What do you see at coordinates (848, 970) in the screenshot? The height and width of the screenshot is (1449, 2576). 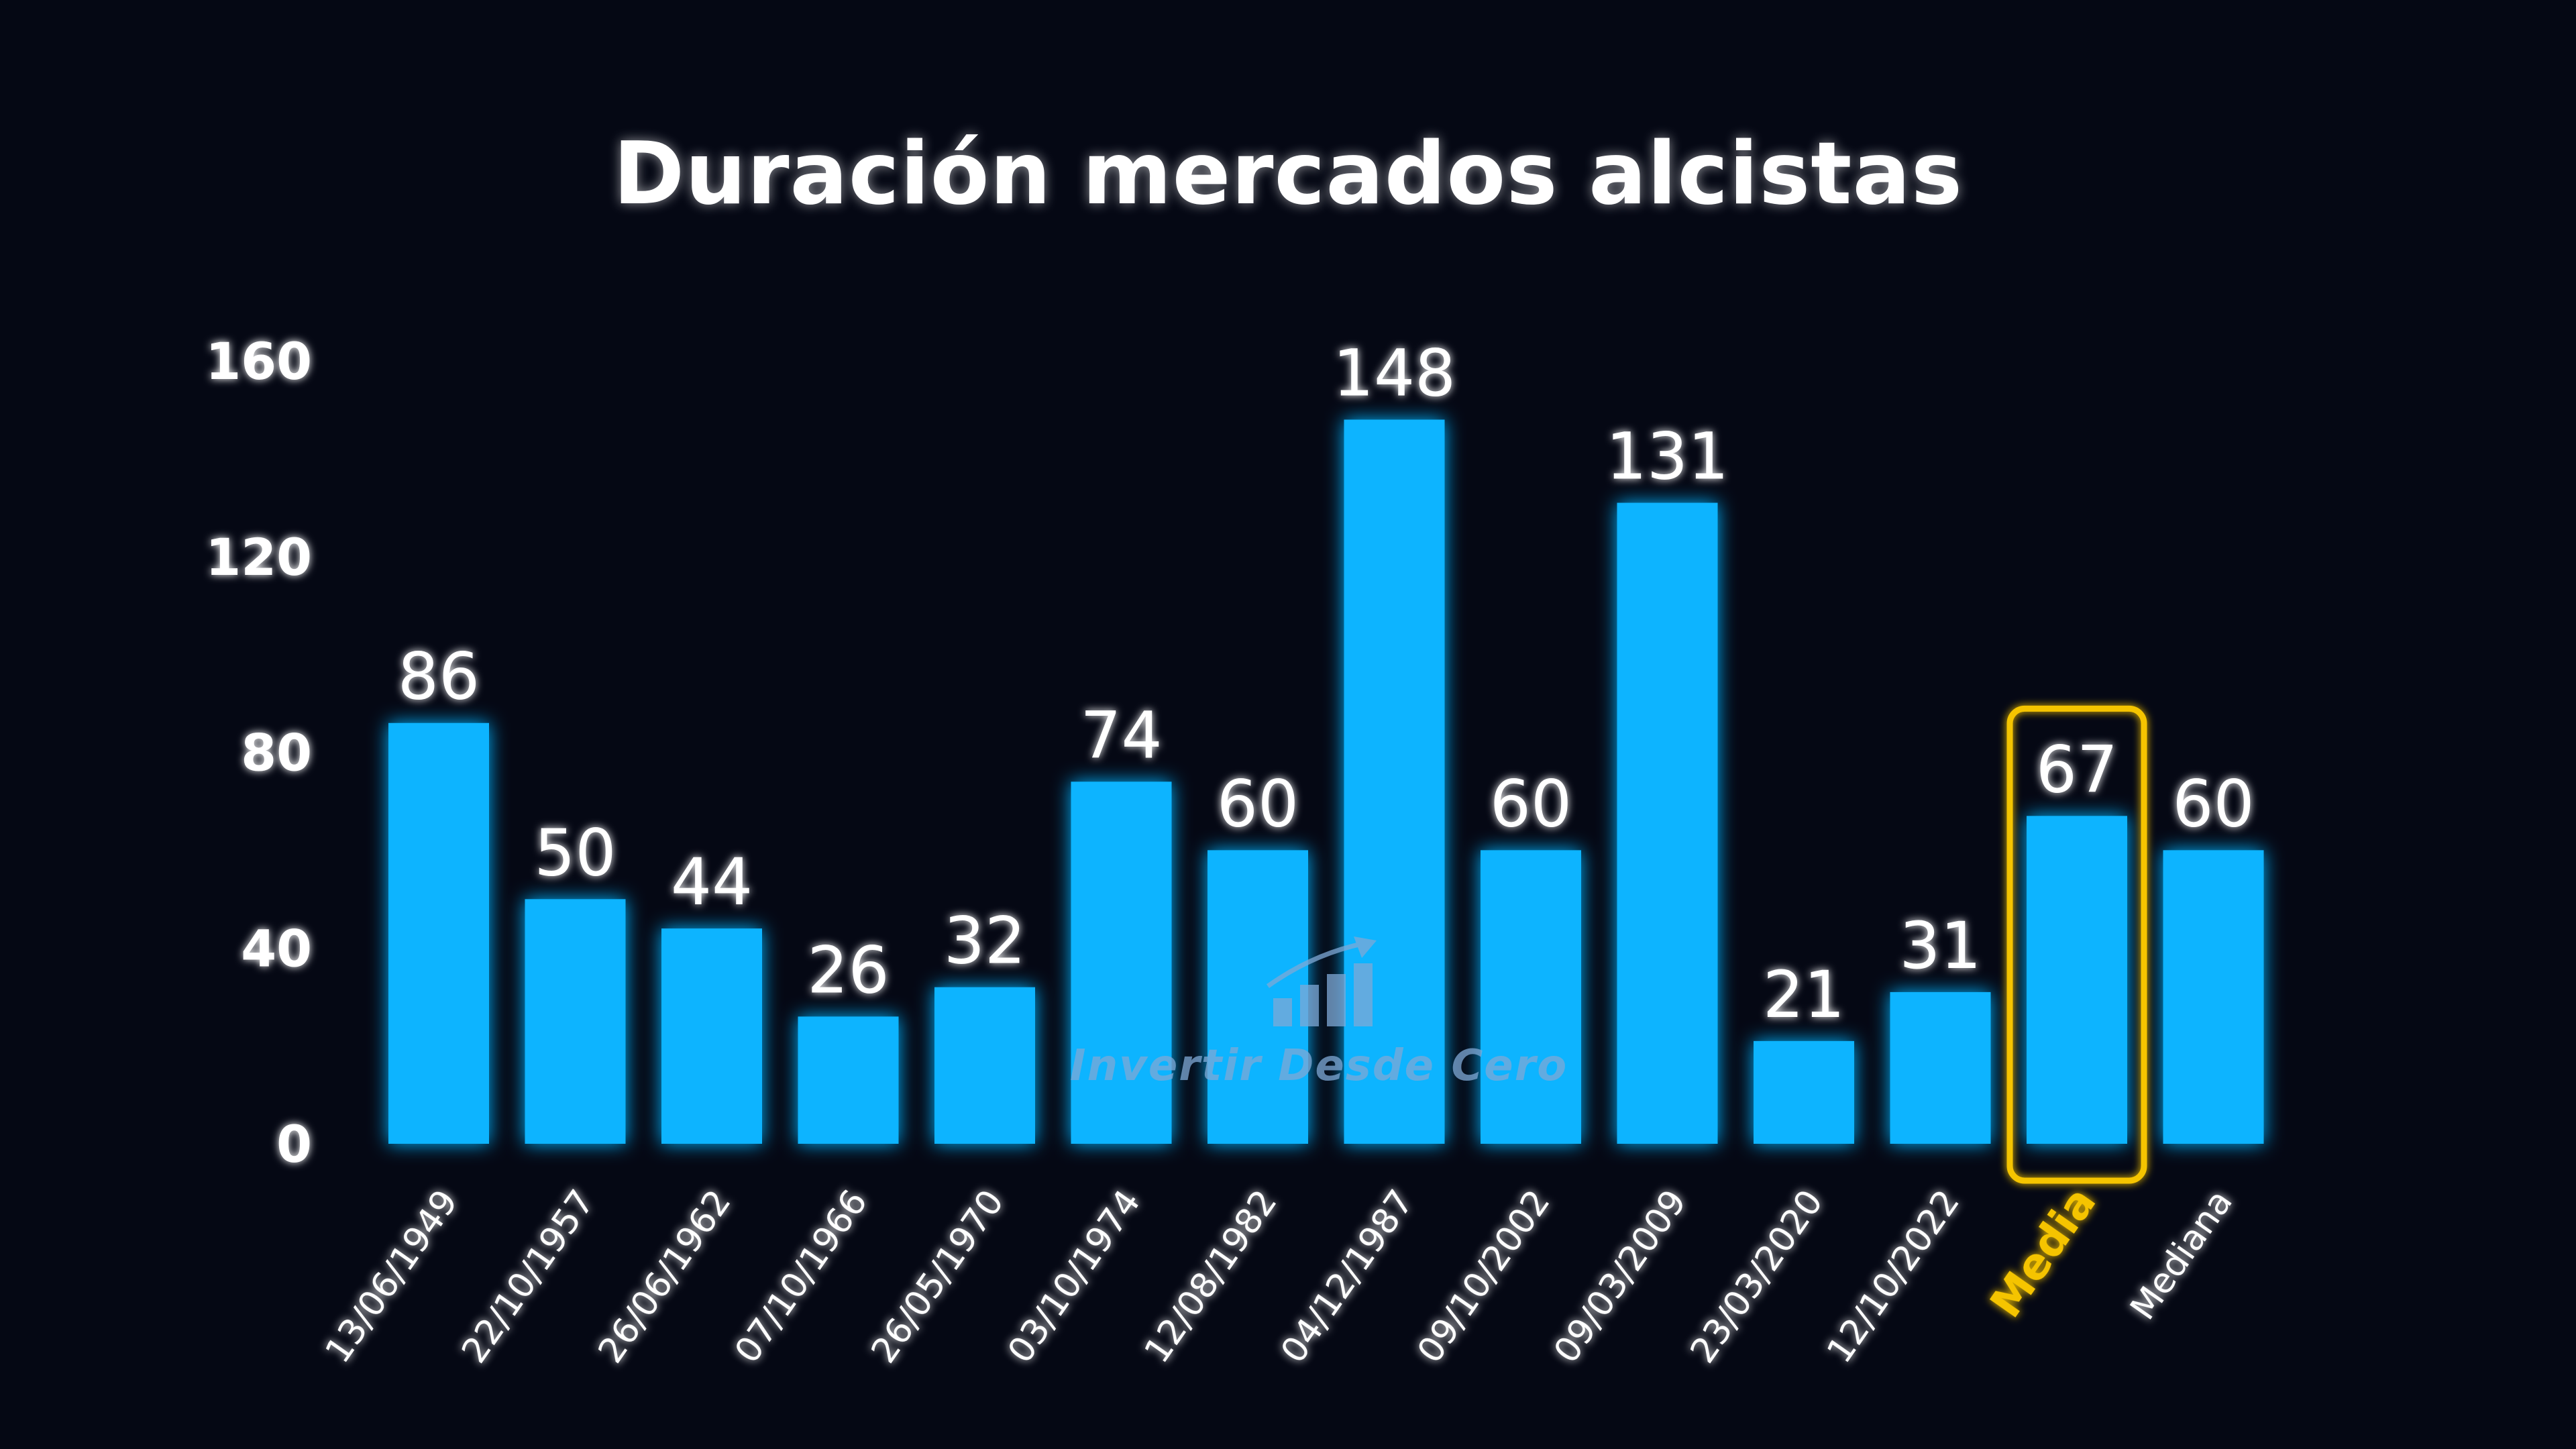 I see `value-label: 26` at bounding box center [848, 970].